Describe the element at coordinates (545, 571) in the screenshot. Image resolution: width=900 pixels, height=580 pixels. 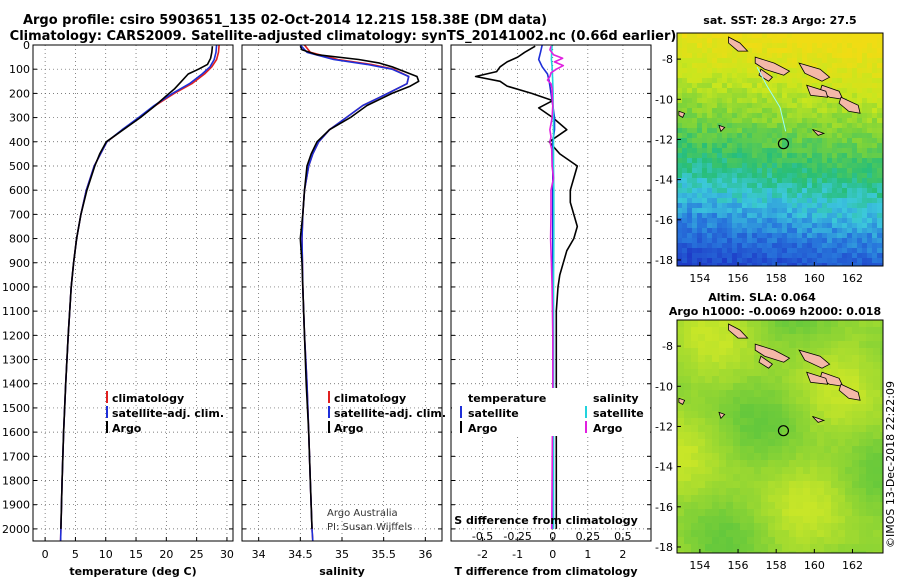
I see `difference-xlabel: T difference from climatology` at that location.